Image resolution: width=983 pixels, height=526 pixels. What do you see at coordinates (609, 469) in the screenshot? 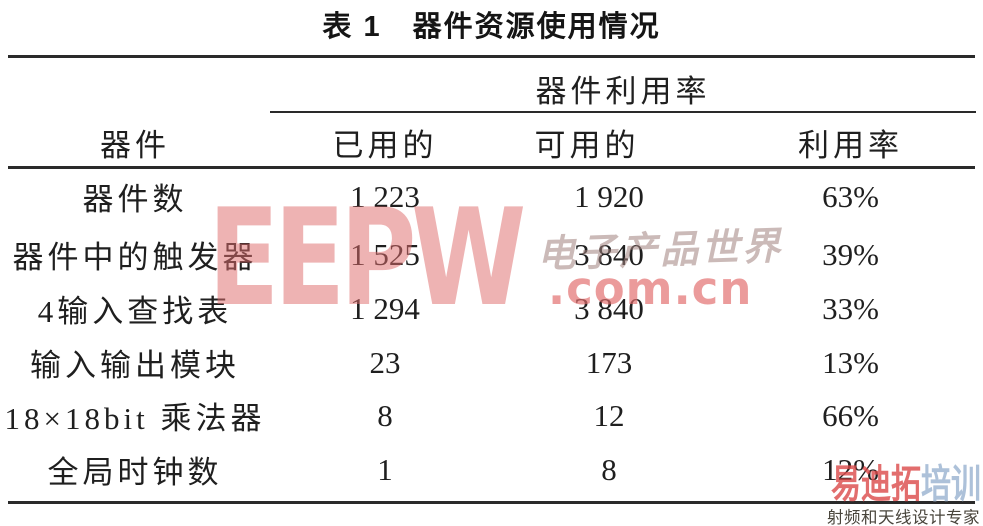
I see `available-value: 8` at bounding box center [609, 469].